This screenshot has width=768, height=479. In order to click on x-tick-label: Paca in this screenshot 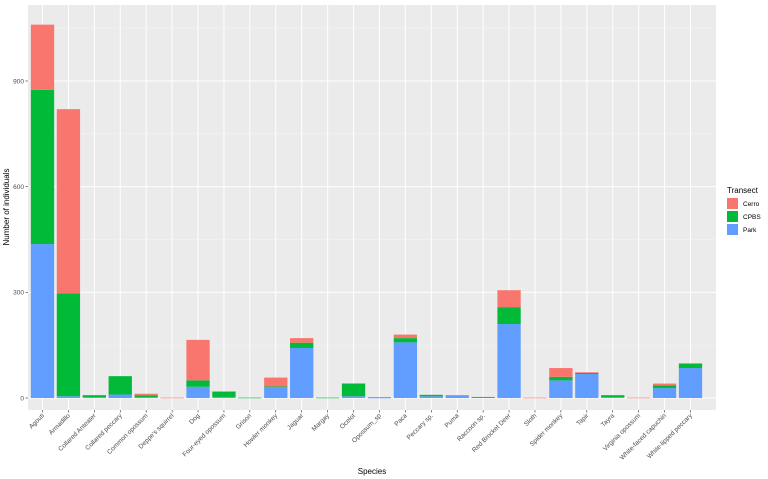, I will do `click(401, 420)`.